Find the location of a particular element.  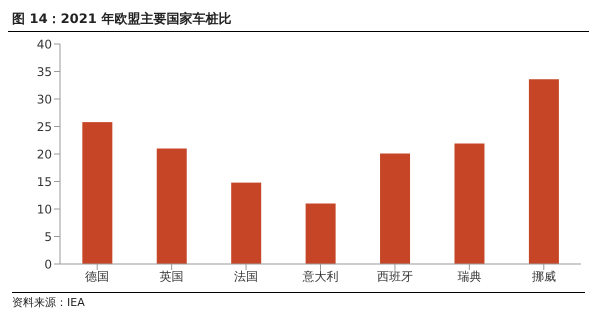

x-tick-label: 瑞典 is located at coordinates (469, 277).